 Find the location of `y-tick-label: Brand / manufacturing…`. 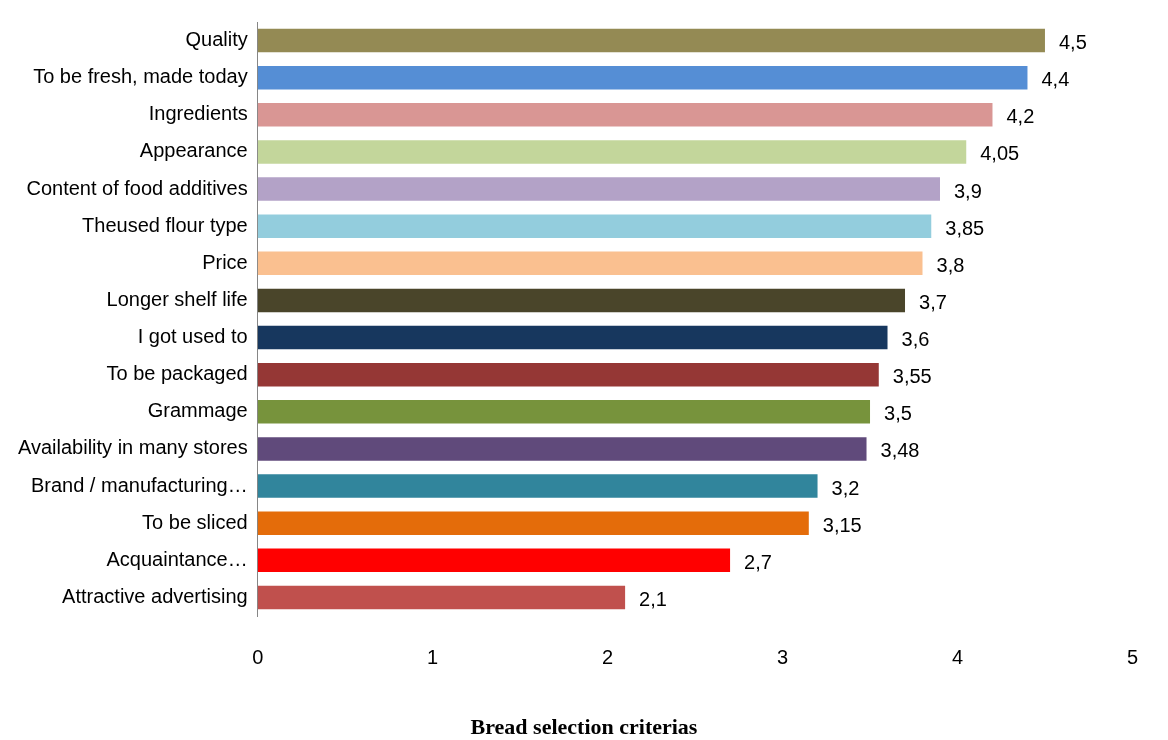

y-tick-label: Brand / manufacturing… is located at coordinates (139, 484).